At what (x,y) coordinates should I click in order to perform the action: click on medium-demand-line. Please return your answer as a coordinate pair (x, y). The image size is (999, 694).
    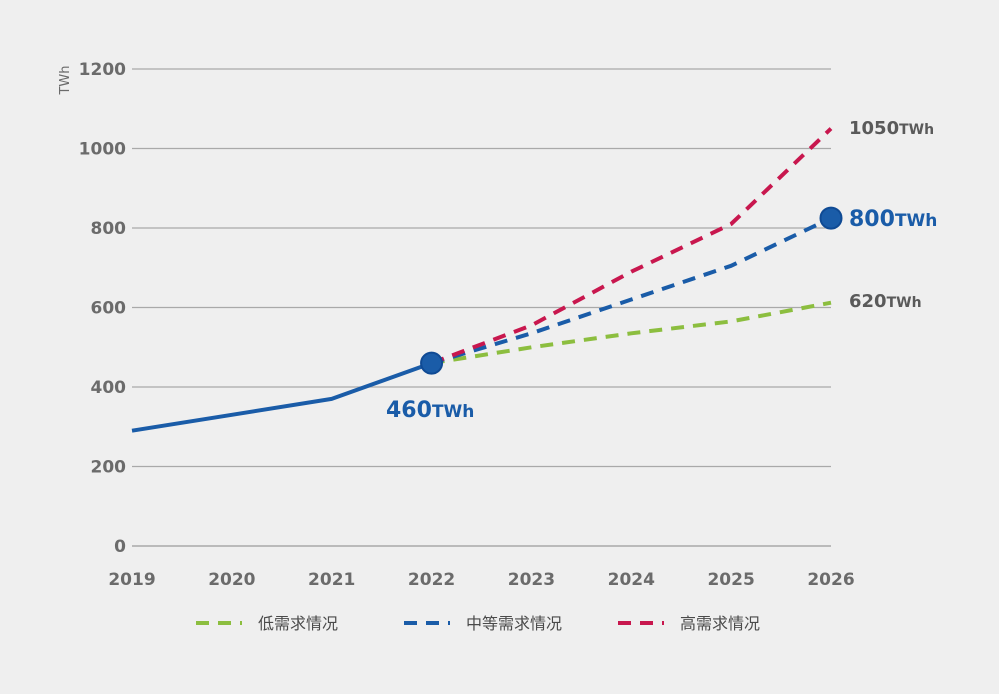
    Looking at the image, I should click on (631, 291).